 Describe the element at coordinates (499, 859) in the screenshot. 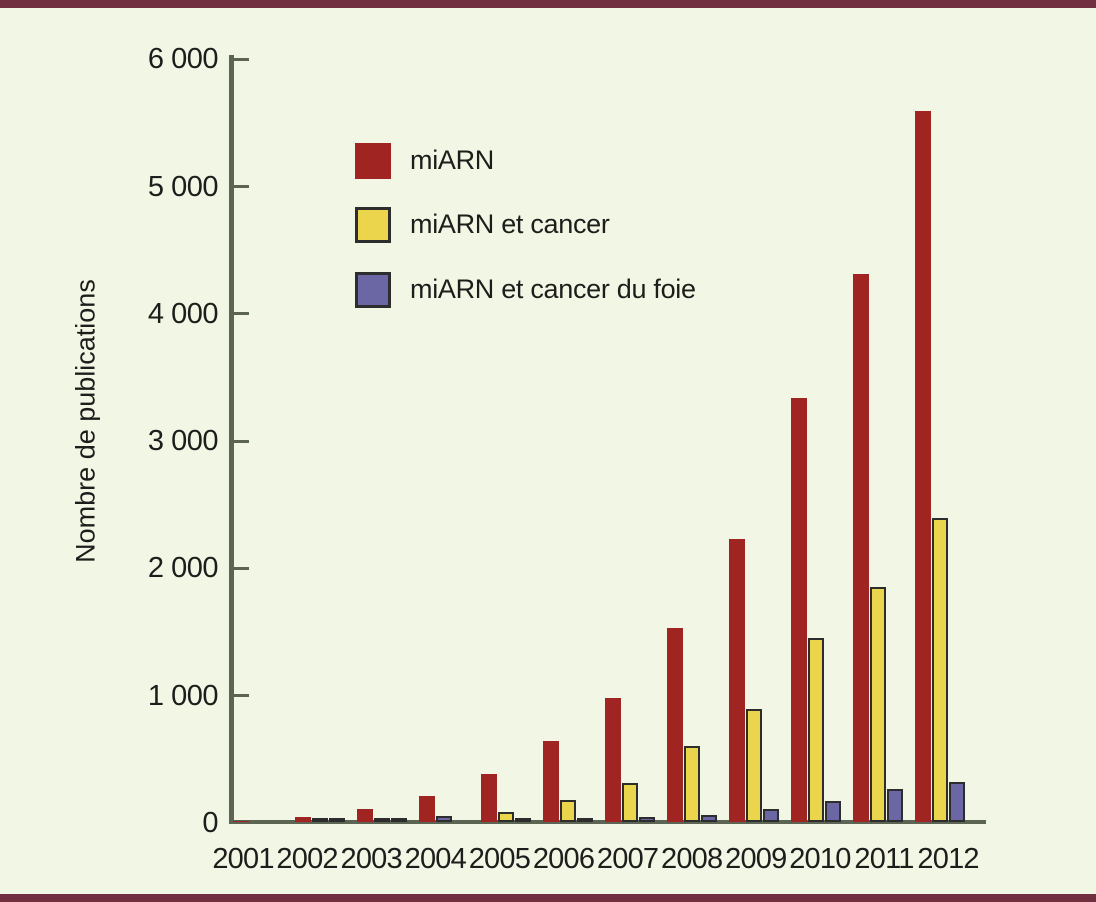

I see `x-tick-label-2005: 2005` at that location.